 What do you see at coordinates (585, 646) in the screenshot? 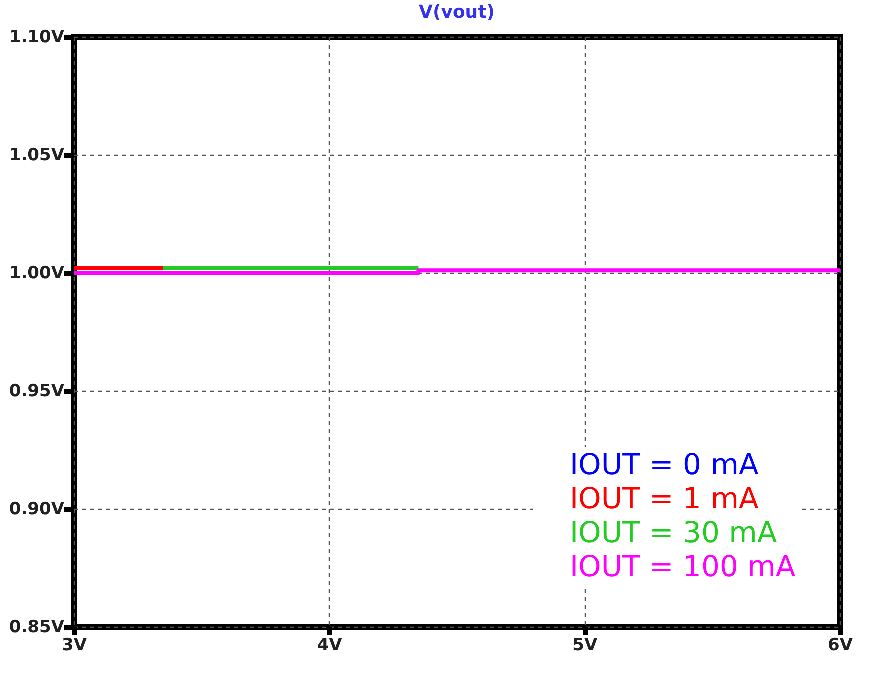
I see `x-tick-label: 5V` at bounding box center [585, 646].